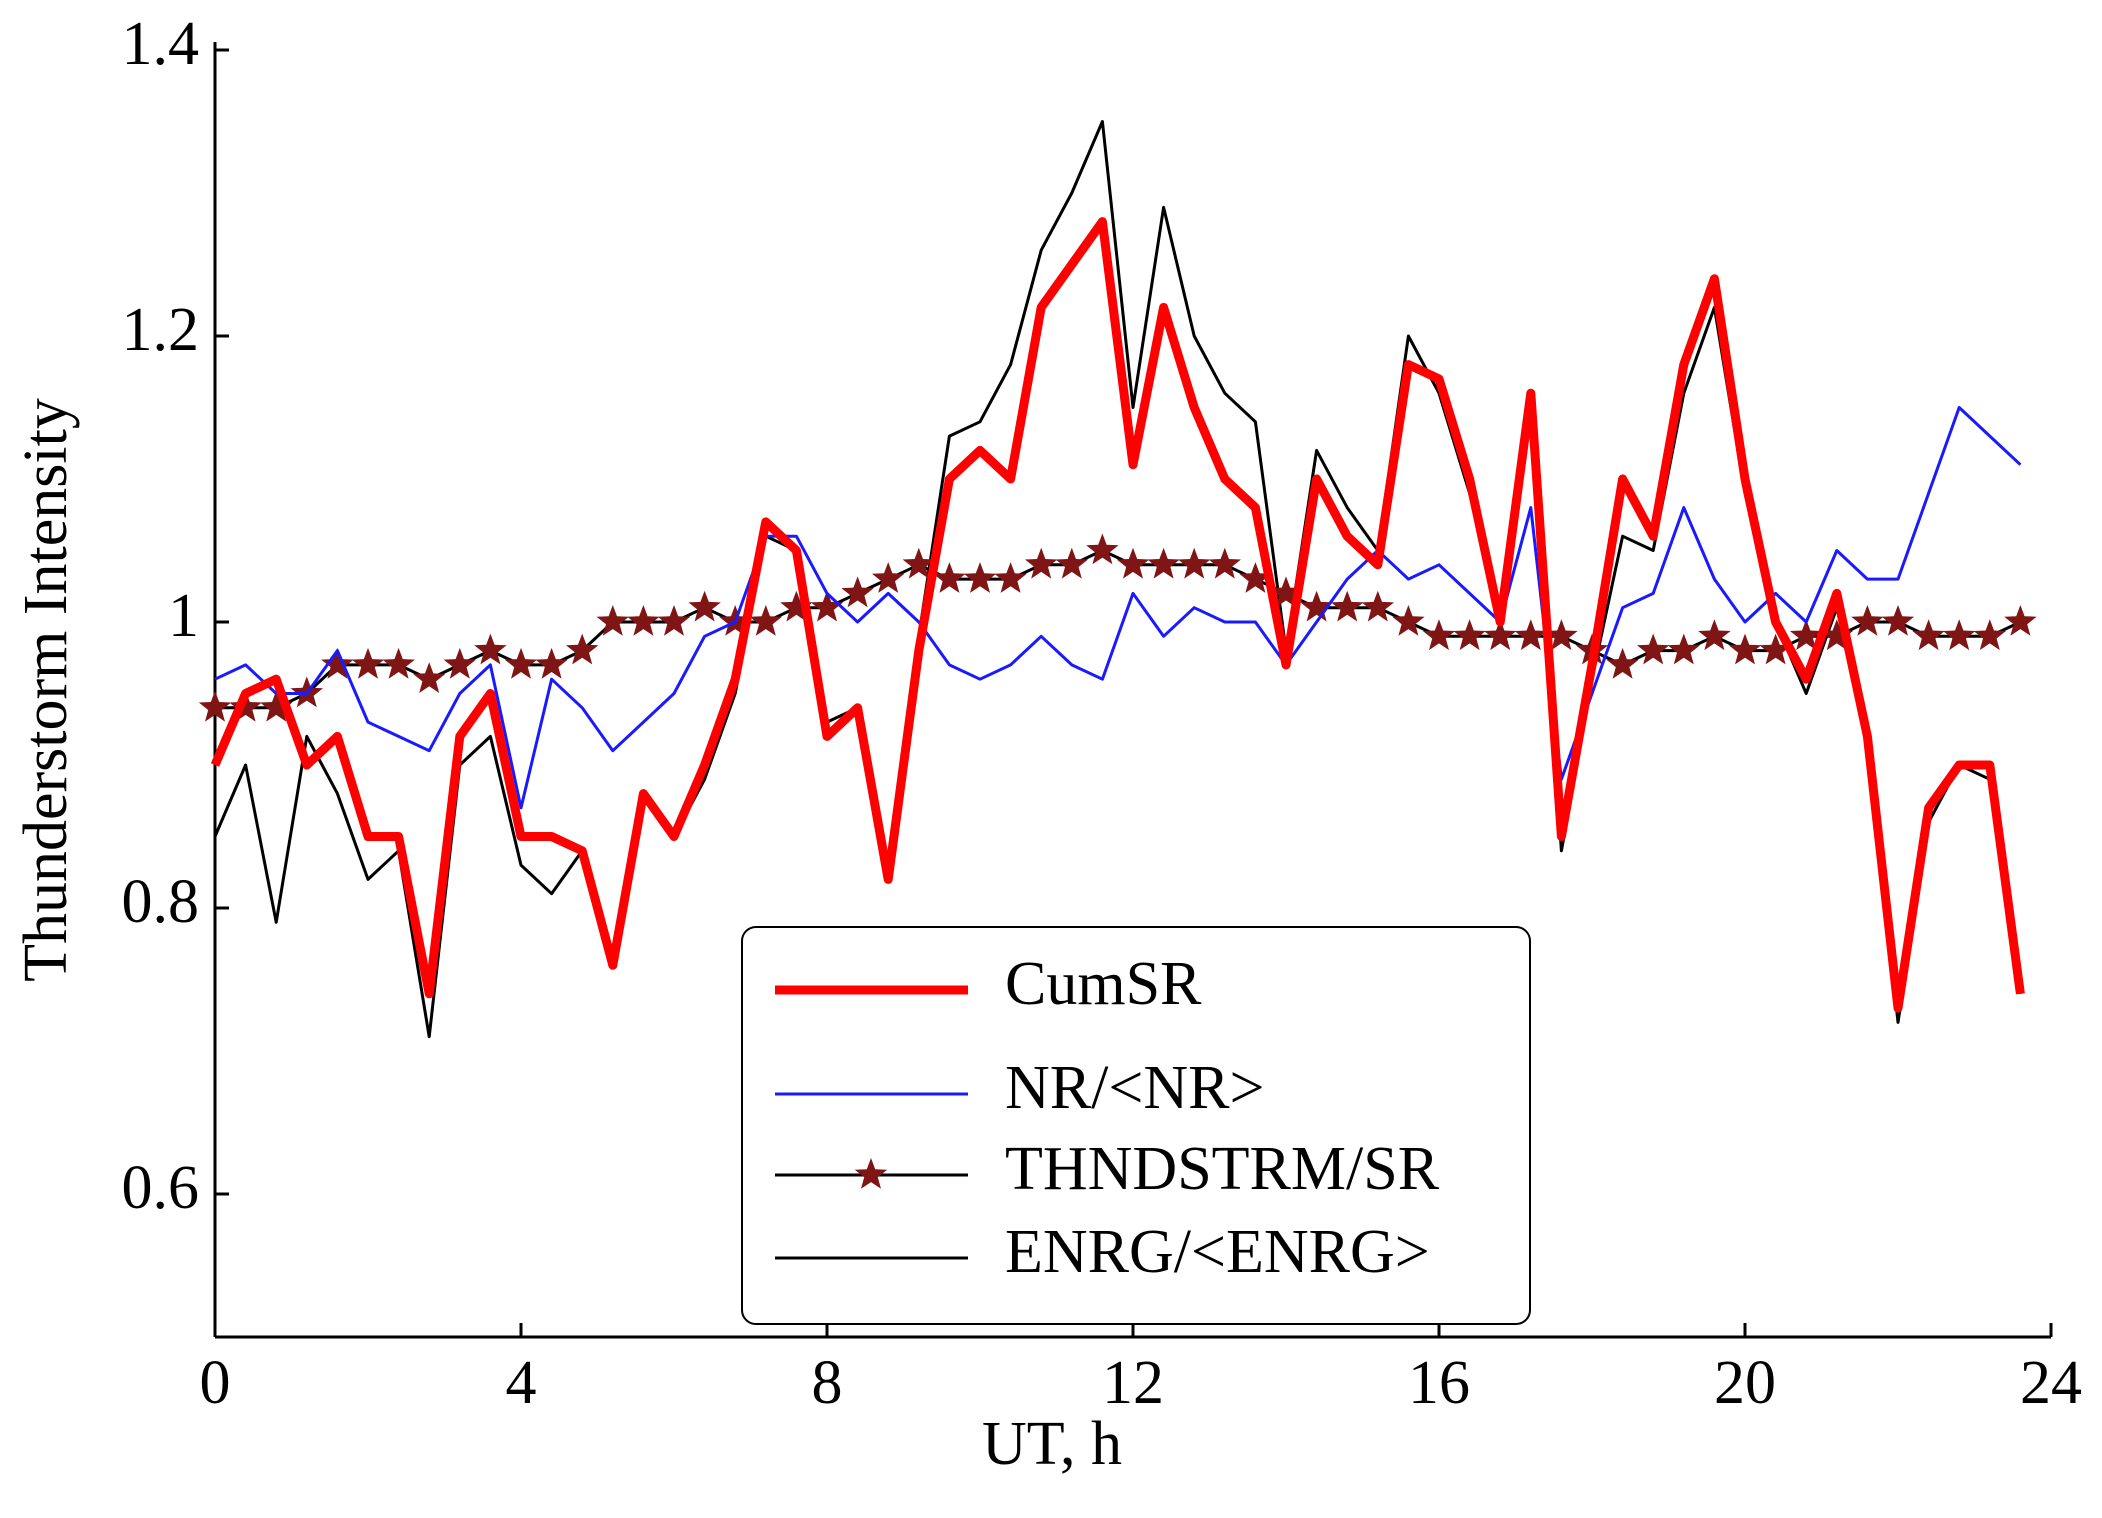  Describe the element at coordinates (2051, 1383) in the screenshot. I see `x-tick-label: 24` at that location.